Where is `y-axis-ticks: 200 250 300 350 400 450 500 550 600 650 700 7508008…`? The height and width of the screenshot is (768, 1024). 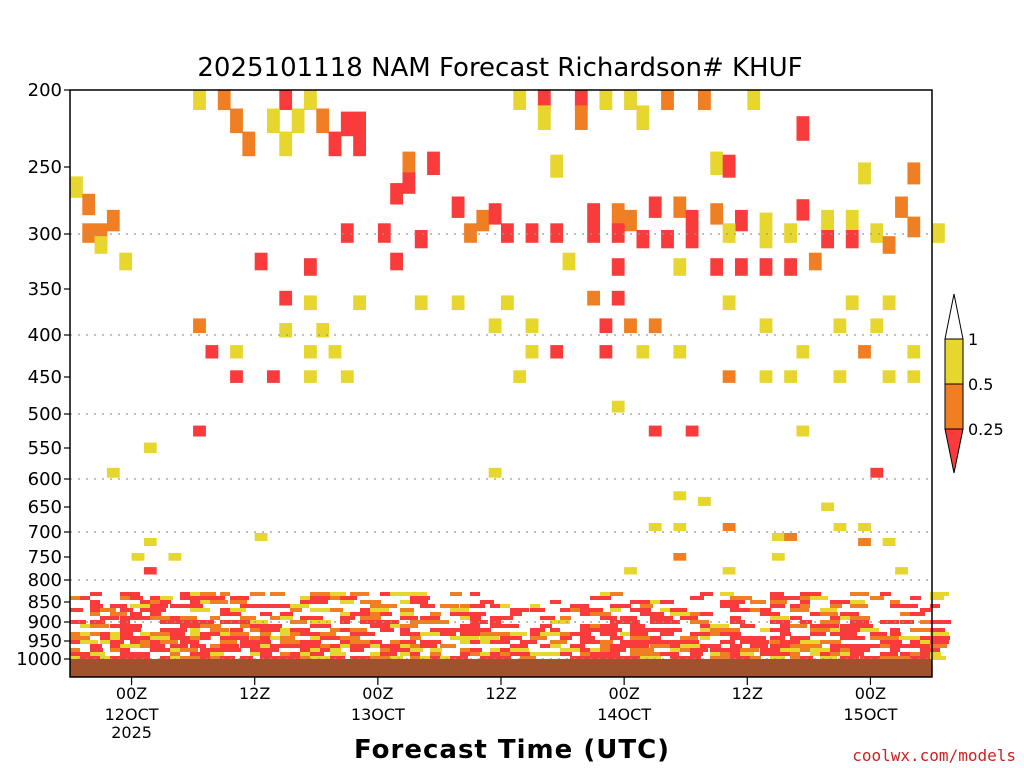 y-axis-ticks: 200 250 300 350 400 450 500 550 600 650 700 7508008… is located at coordinates (43, 375).